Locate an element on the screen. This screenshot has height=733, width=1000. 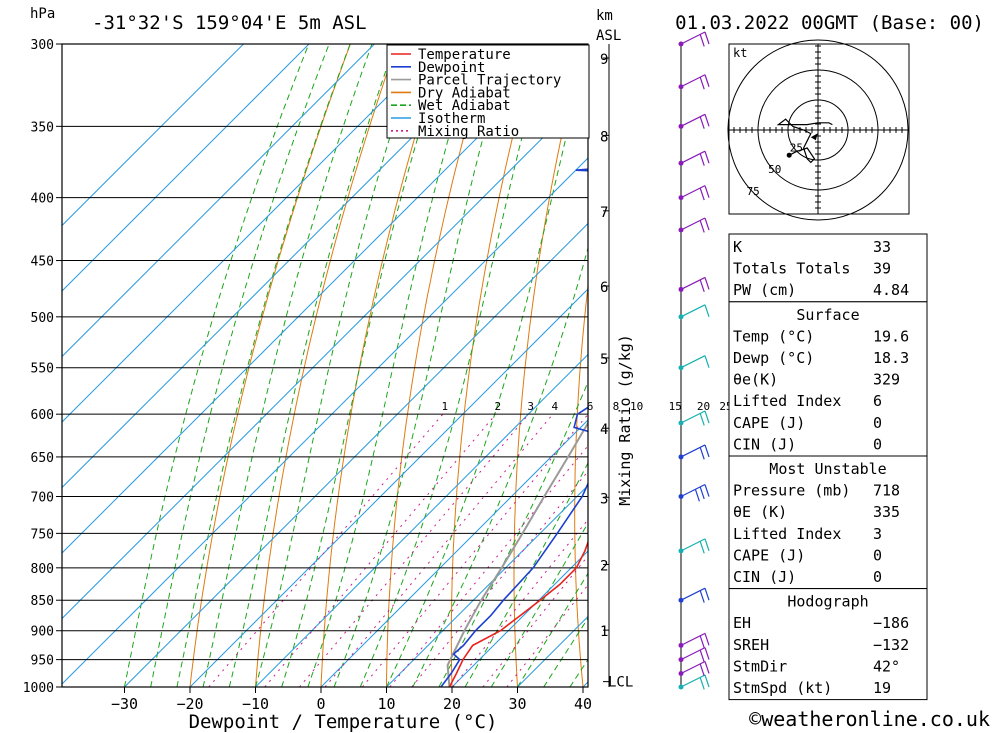
x-axis-title: Dewpoint / Temperature (°C) is located at coordinates (343, 722).